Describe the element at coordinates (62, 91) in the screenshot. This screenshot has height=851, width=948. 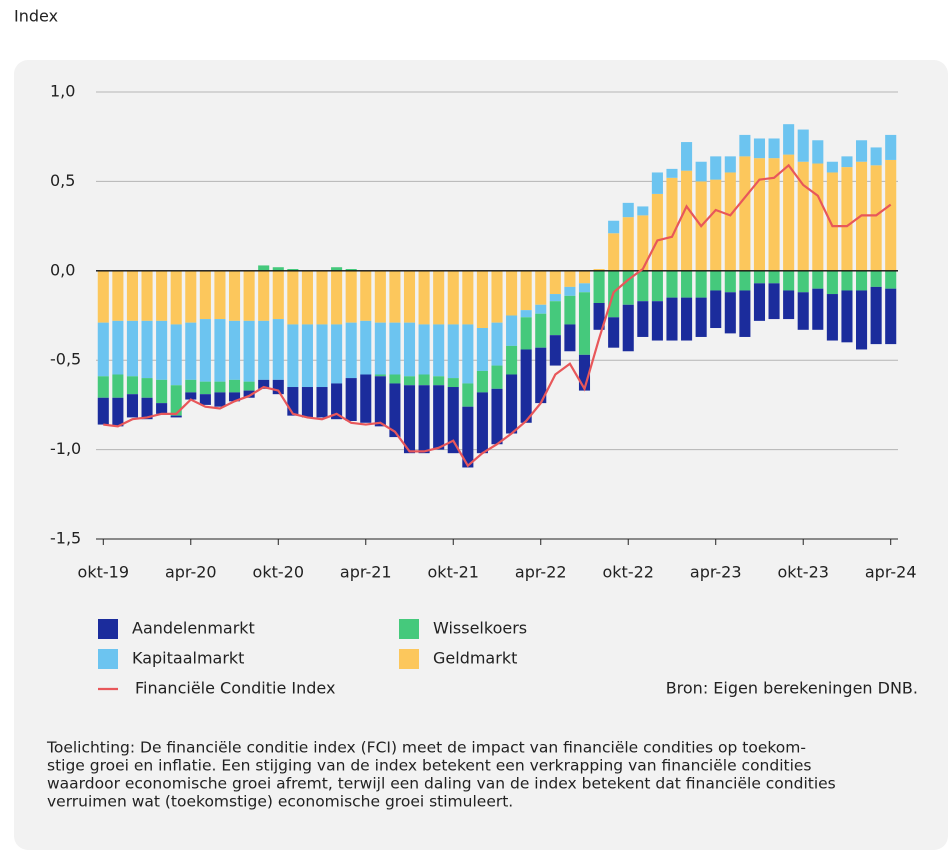
I see `y-tick-label: 1,0` at that location.